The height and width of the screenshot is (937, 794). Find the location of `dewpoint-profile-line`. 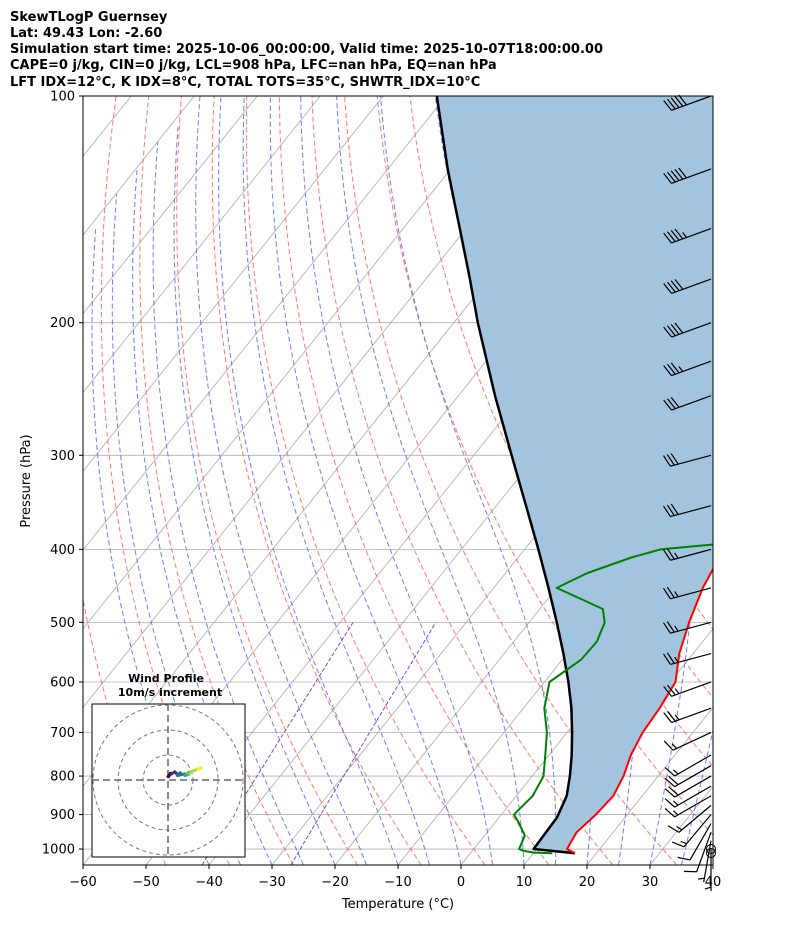

dewpoint-profile-line is located at coordinates (612, 699).